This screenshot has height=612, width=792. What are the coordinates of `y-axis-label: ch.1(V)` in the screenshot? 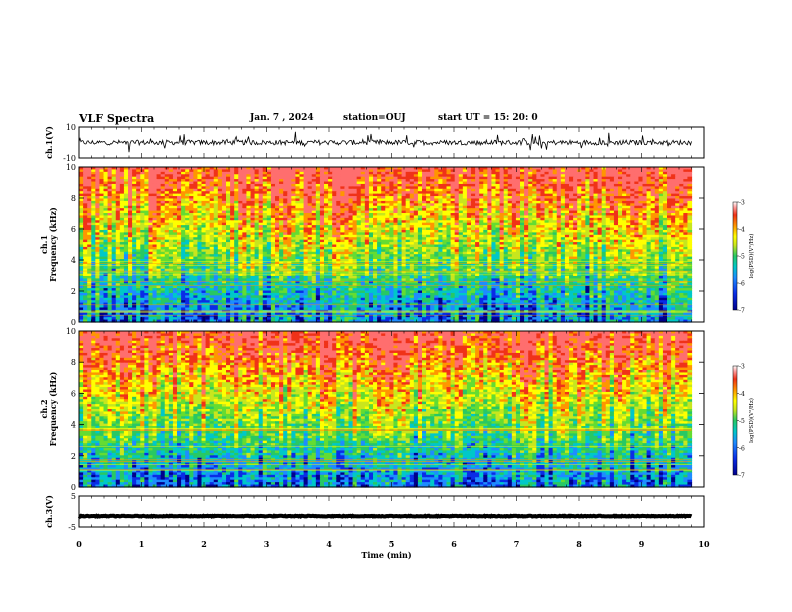 It's located at (49, 142).